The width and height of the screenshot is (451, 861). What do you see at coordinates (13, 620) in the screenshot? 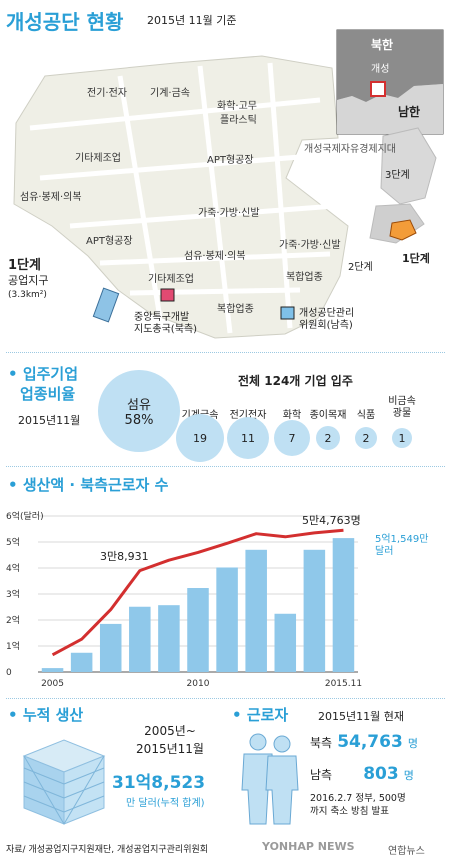
I see `y-tick-label: 2억` at bounding box center [13, 620].